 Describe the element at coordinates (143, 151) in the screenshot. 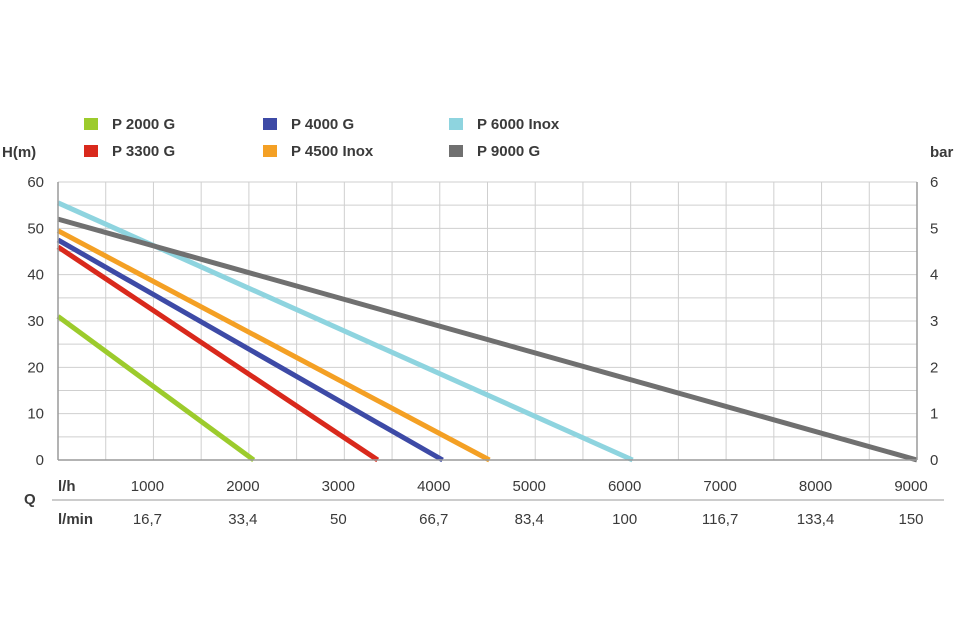

I see `legend-label: P 3300 G` at that location.